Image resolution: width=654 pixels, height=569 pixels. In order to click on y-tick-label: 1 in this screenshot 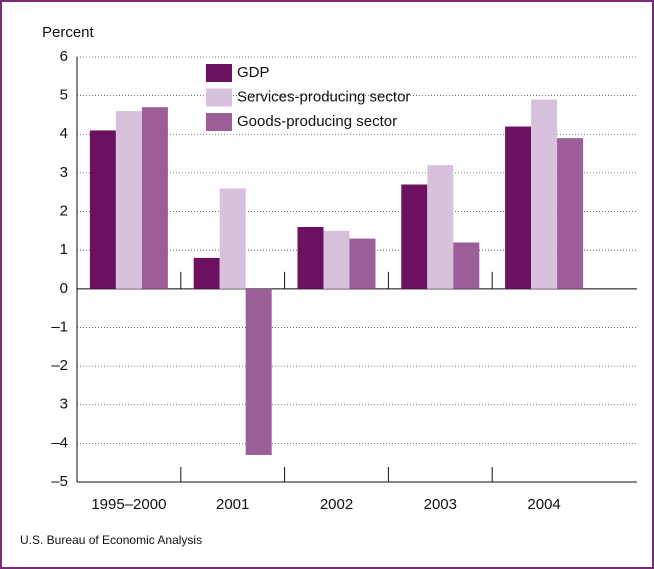, I will do `click(64, 249)`.